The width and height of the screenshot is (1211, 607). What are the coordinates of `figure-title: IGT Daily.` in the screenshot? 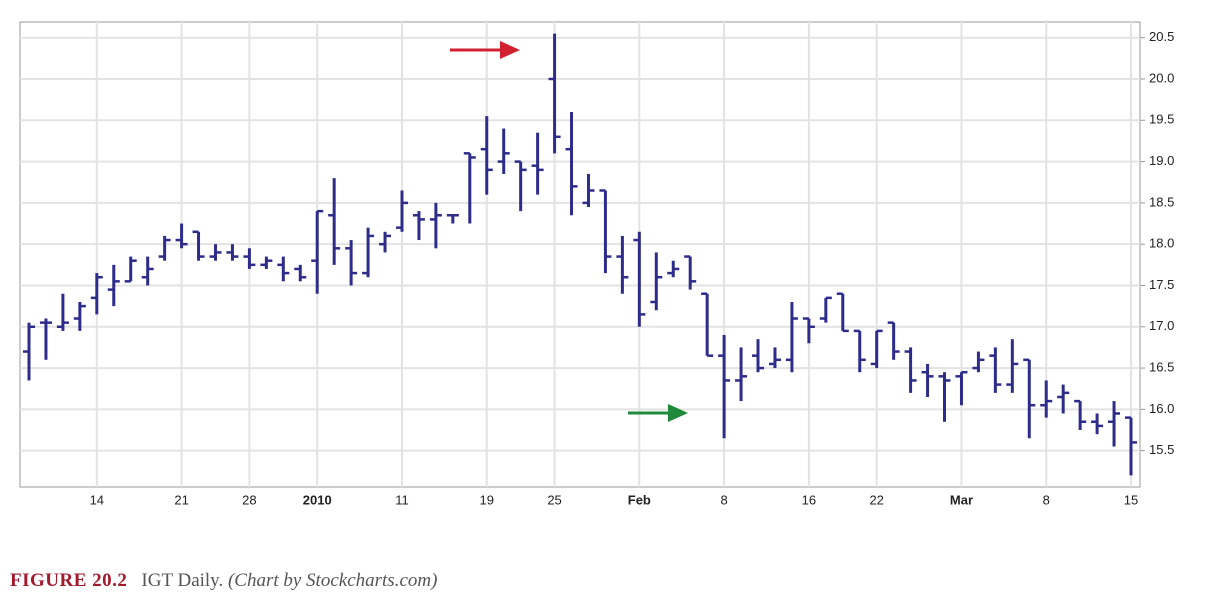 It's located at (182, 580).